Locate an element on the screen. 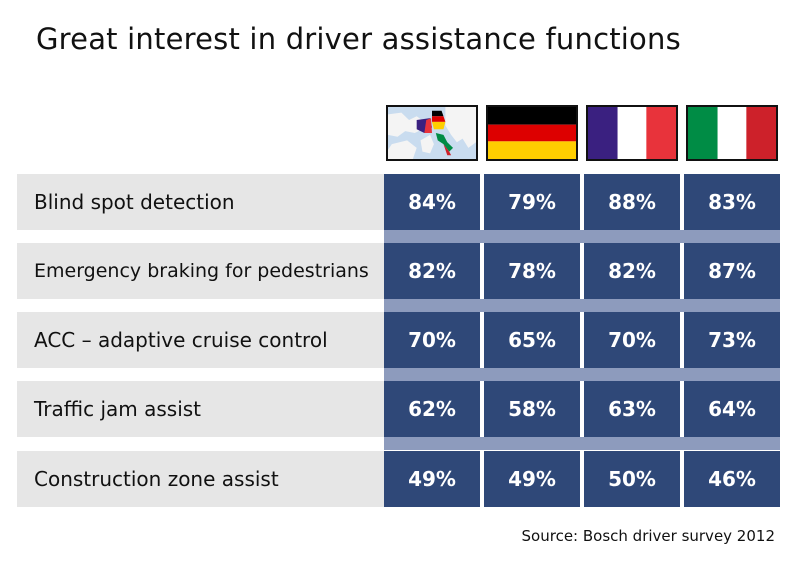 This screenshot has height=576, width=800. value-cell-germany: 78% is located at coordinates (532, 271).